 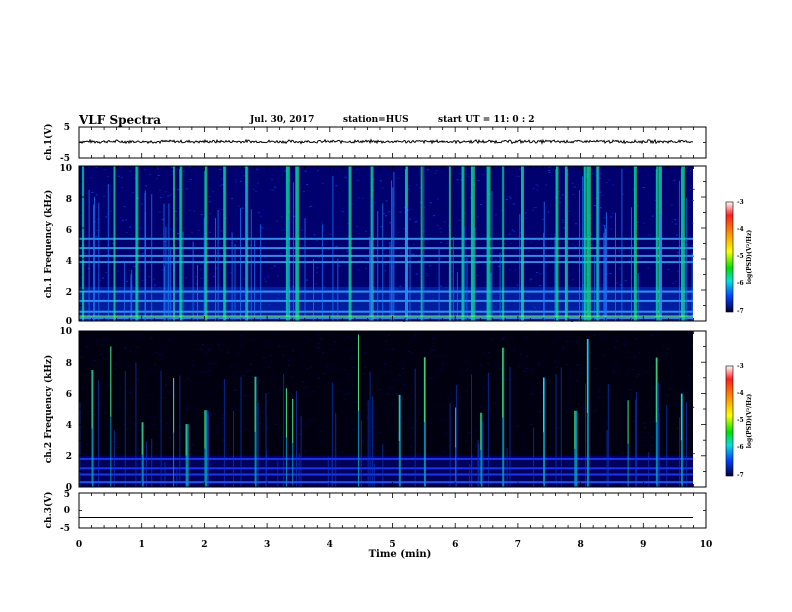 I want to click on ch1-spectrogram-burst, so click(x=180, y=243).